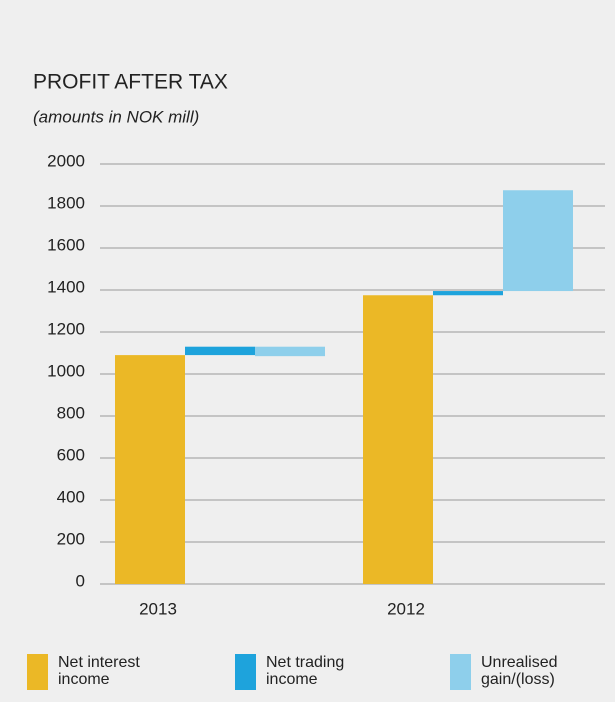  What do you see at coordinates (66, 286) in the screenshot?
I see `y-tick-label: 1400` at bounding box center [66, 286].